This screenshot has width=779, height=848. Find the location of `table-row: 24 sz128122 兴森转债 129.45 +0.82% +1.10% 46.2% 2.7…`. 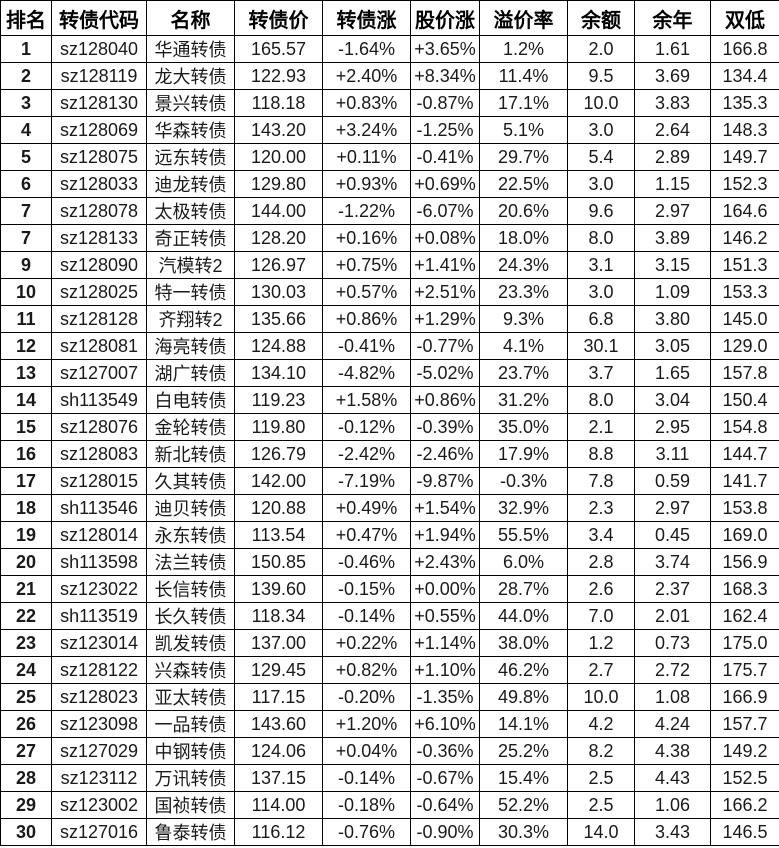

table-row: 24 sz128122 兴森转债 129.45 +0.82% +1.10% 46.2% 2.7… is located at coordinates (389, 670).